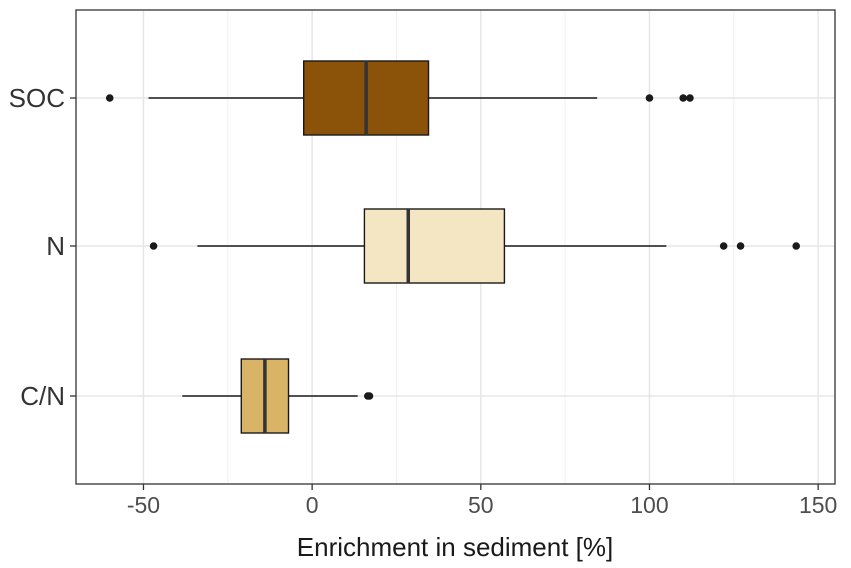  I want to click on box-n, so click(475, 246).